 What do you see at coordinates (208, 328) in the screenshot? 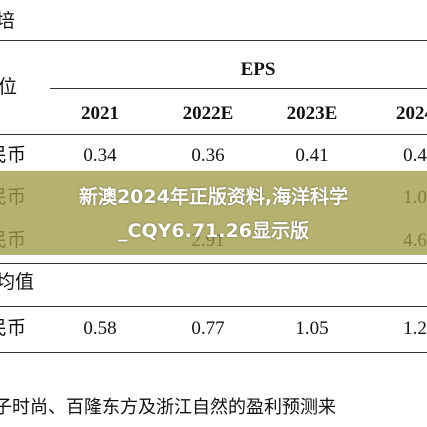
I see `cell: 0.77` at bounding box center [208, 328].